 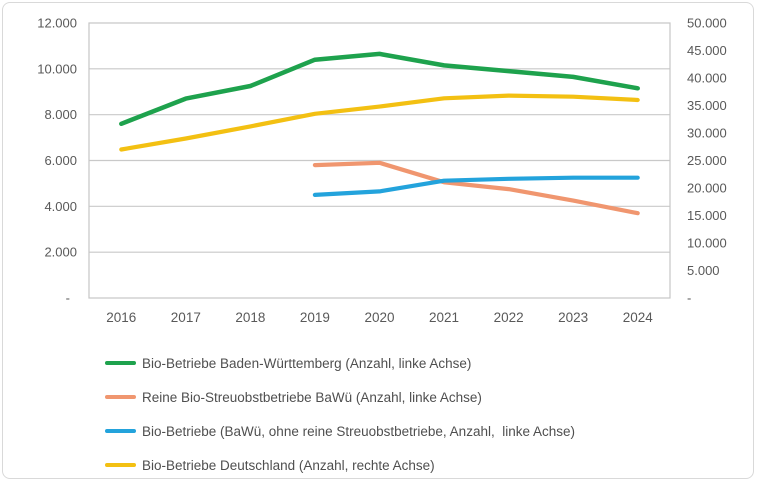 What do you see at coordinates (707, 160) in the screenshot?
I see `right-axis-tick-label: 25.000` at bounding box center [707, 160].